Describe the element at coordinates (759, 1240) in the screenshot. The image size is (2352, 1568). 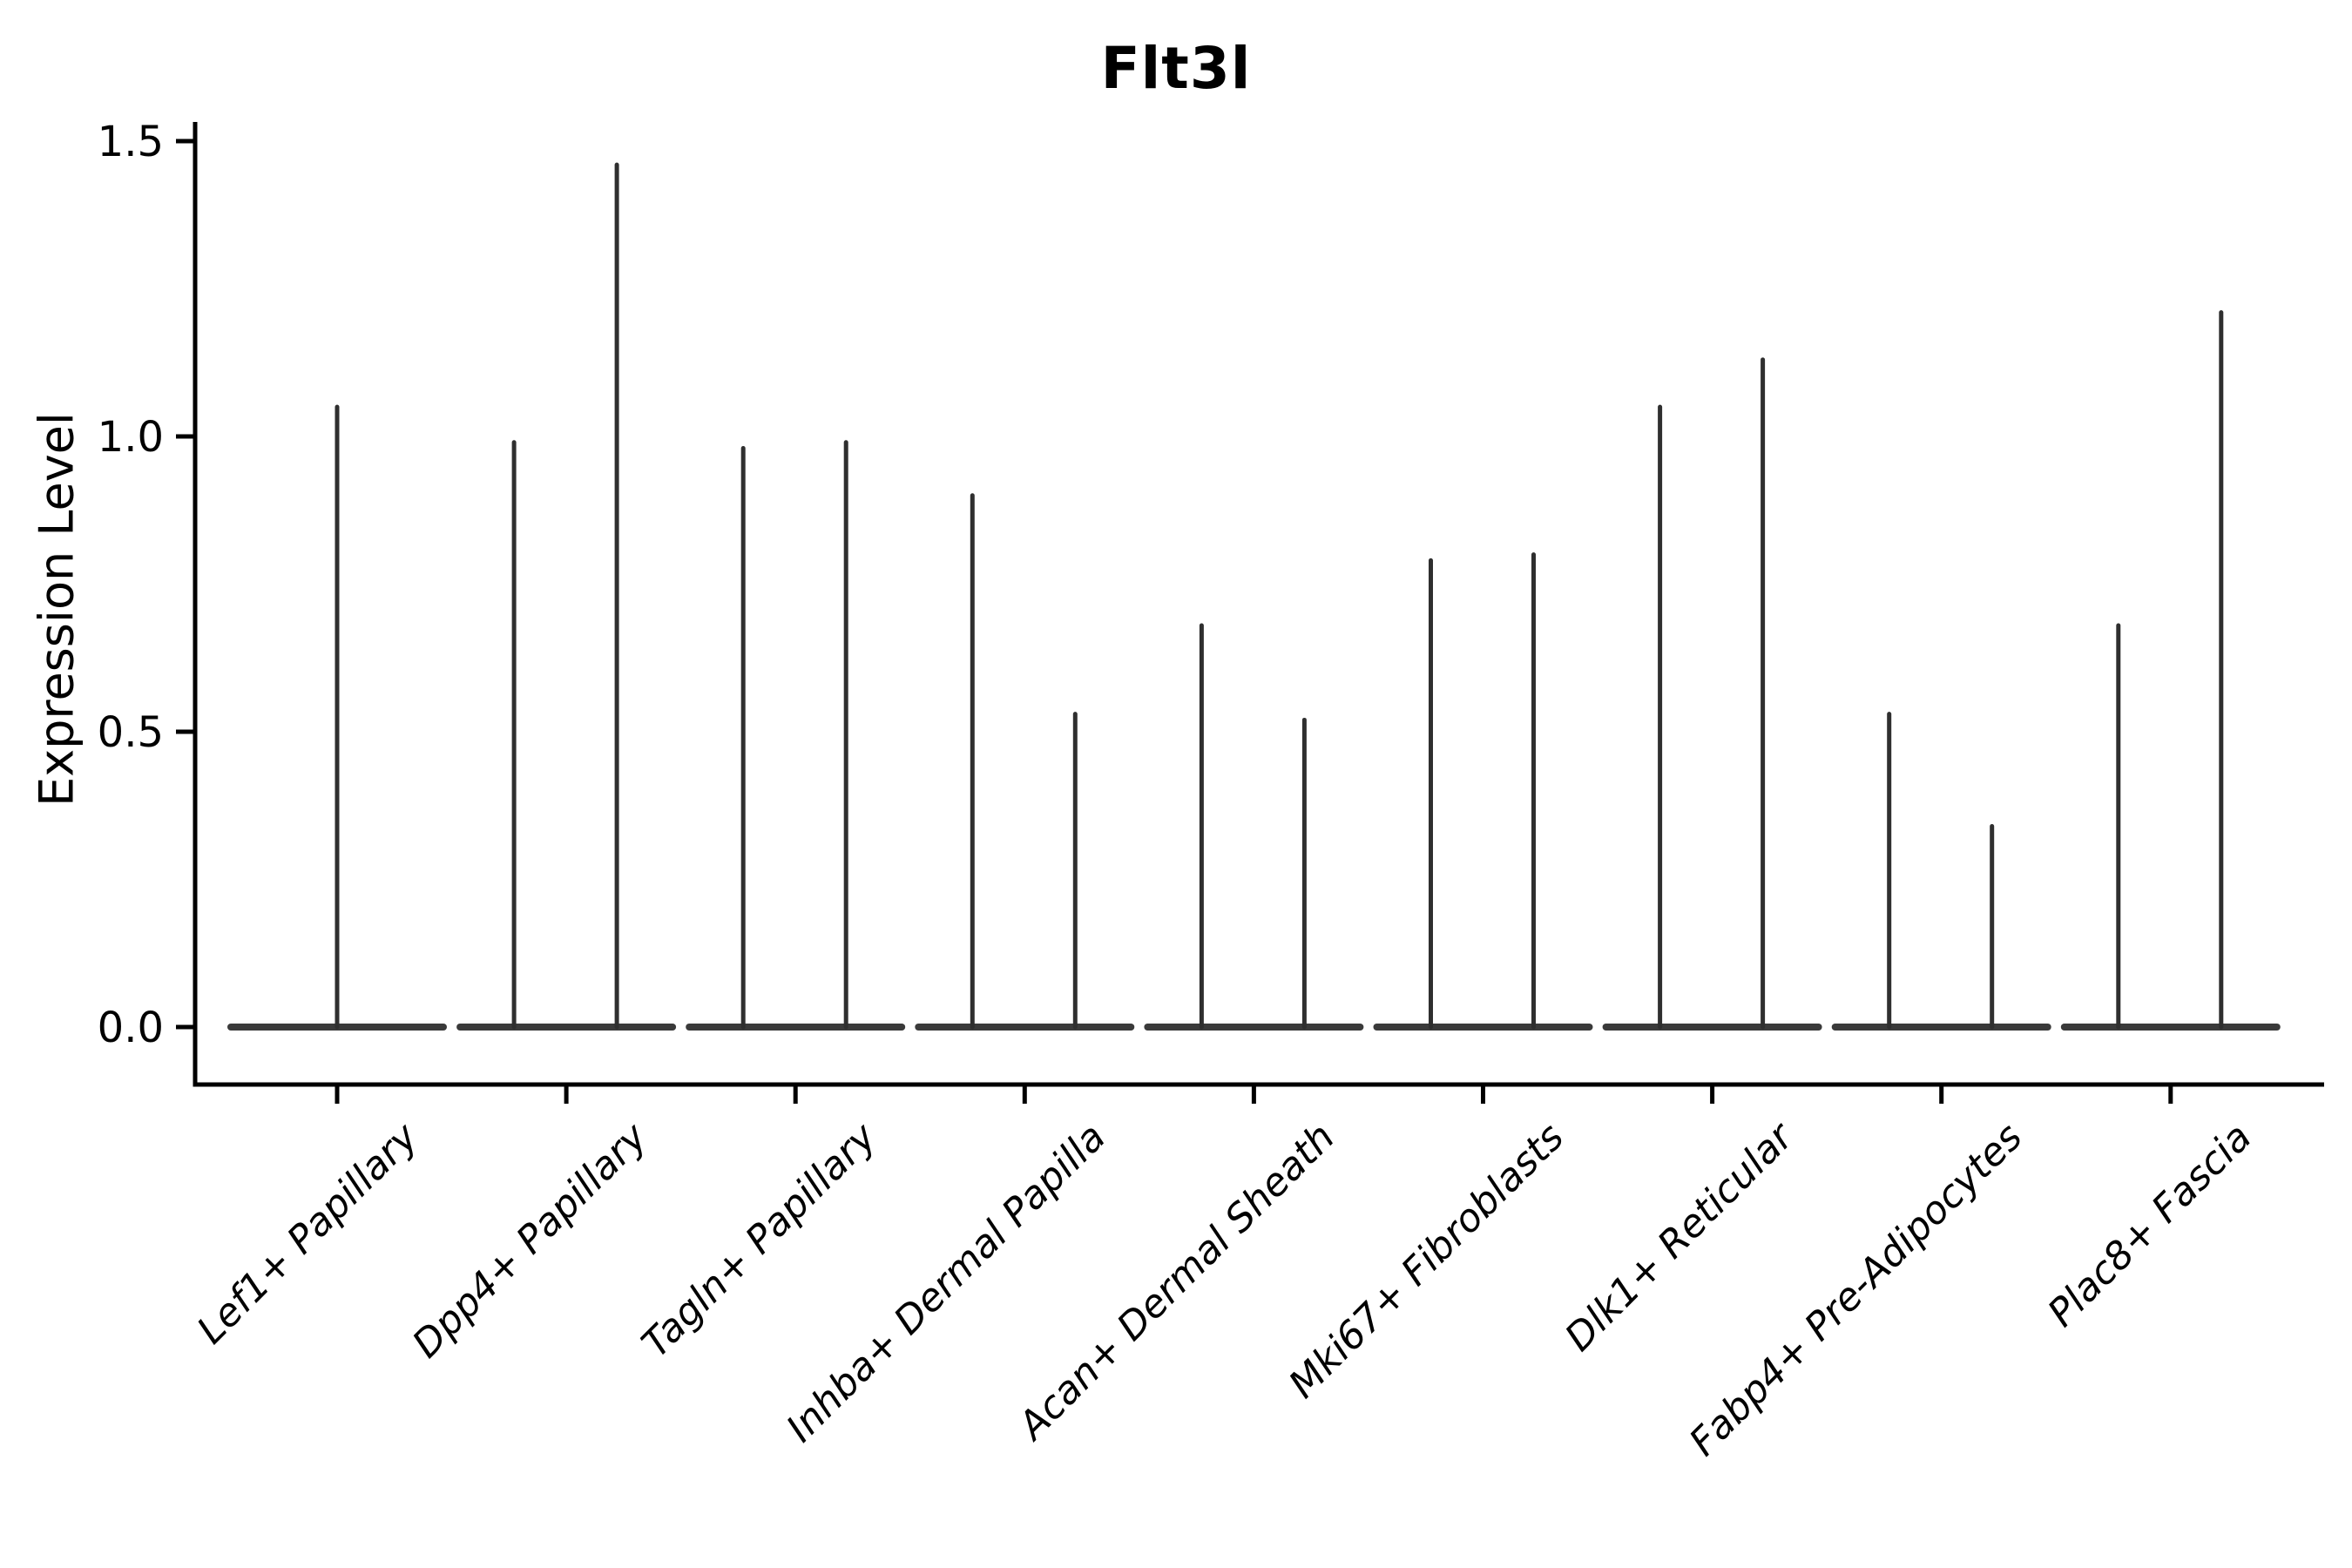
I see `x-tick-label-2: Tagln+ Papillary` at that location.